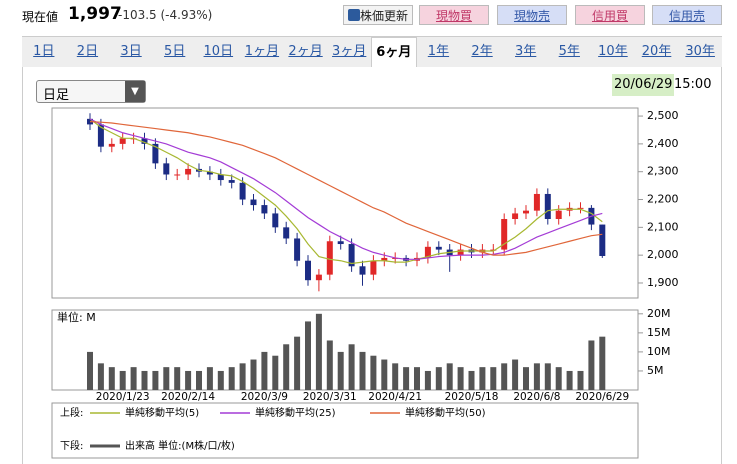 The height and width of the screenshot is (464, 737). I want to click on period-tab: 6ヶ月, so click(394, 52).